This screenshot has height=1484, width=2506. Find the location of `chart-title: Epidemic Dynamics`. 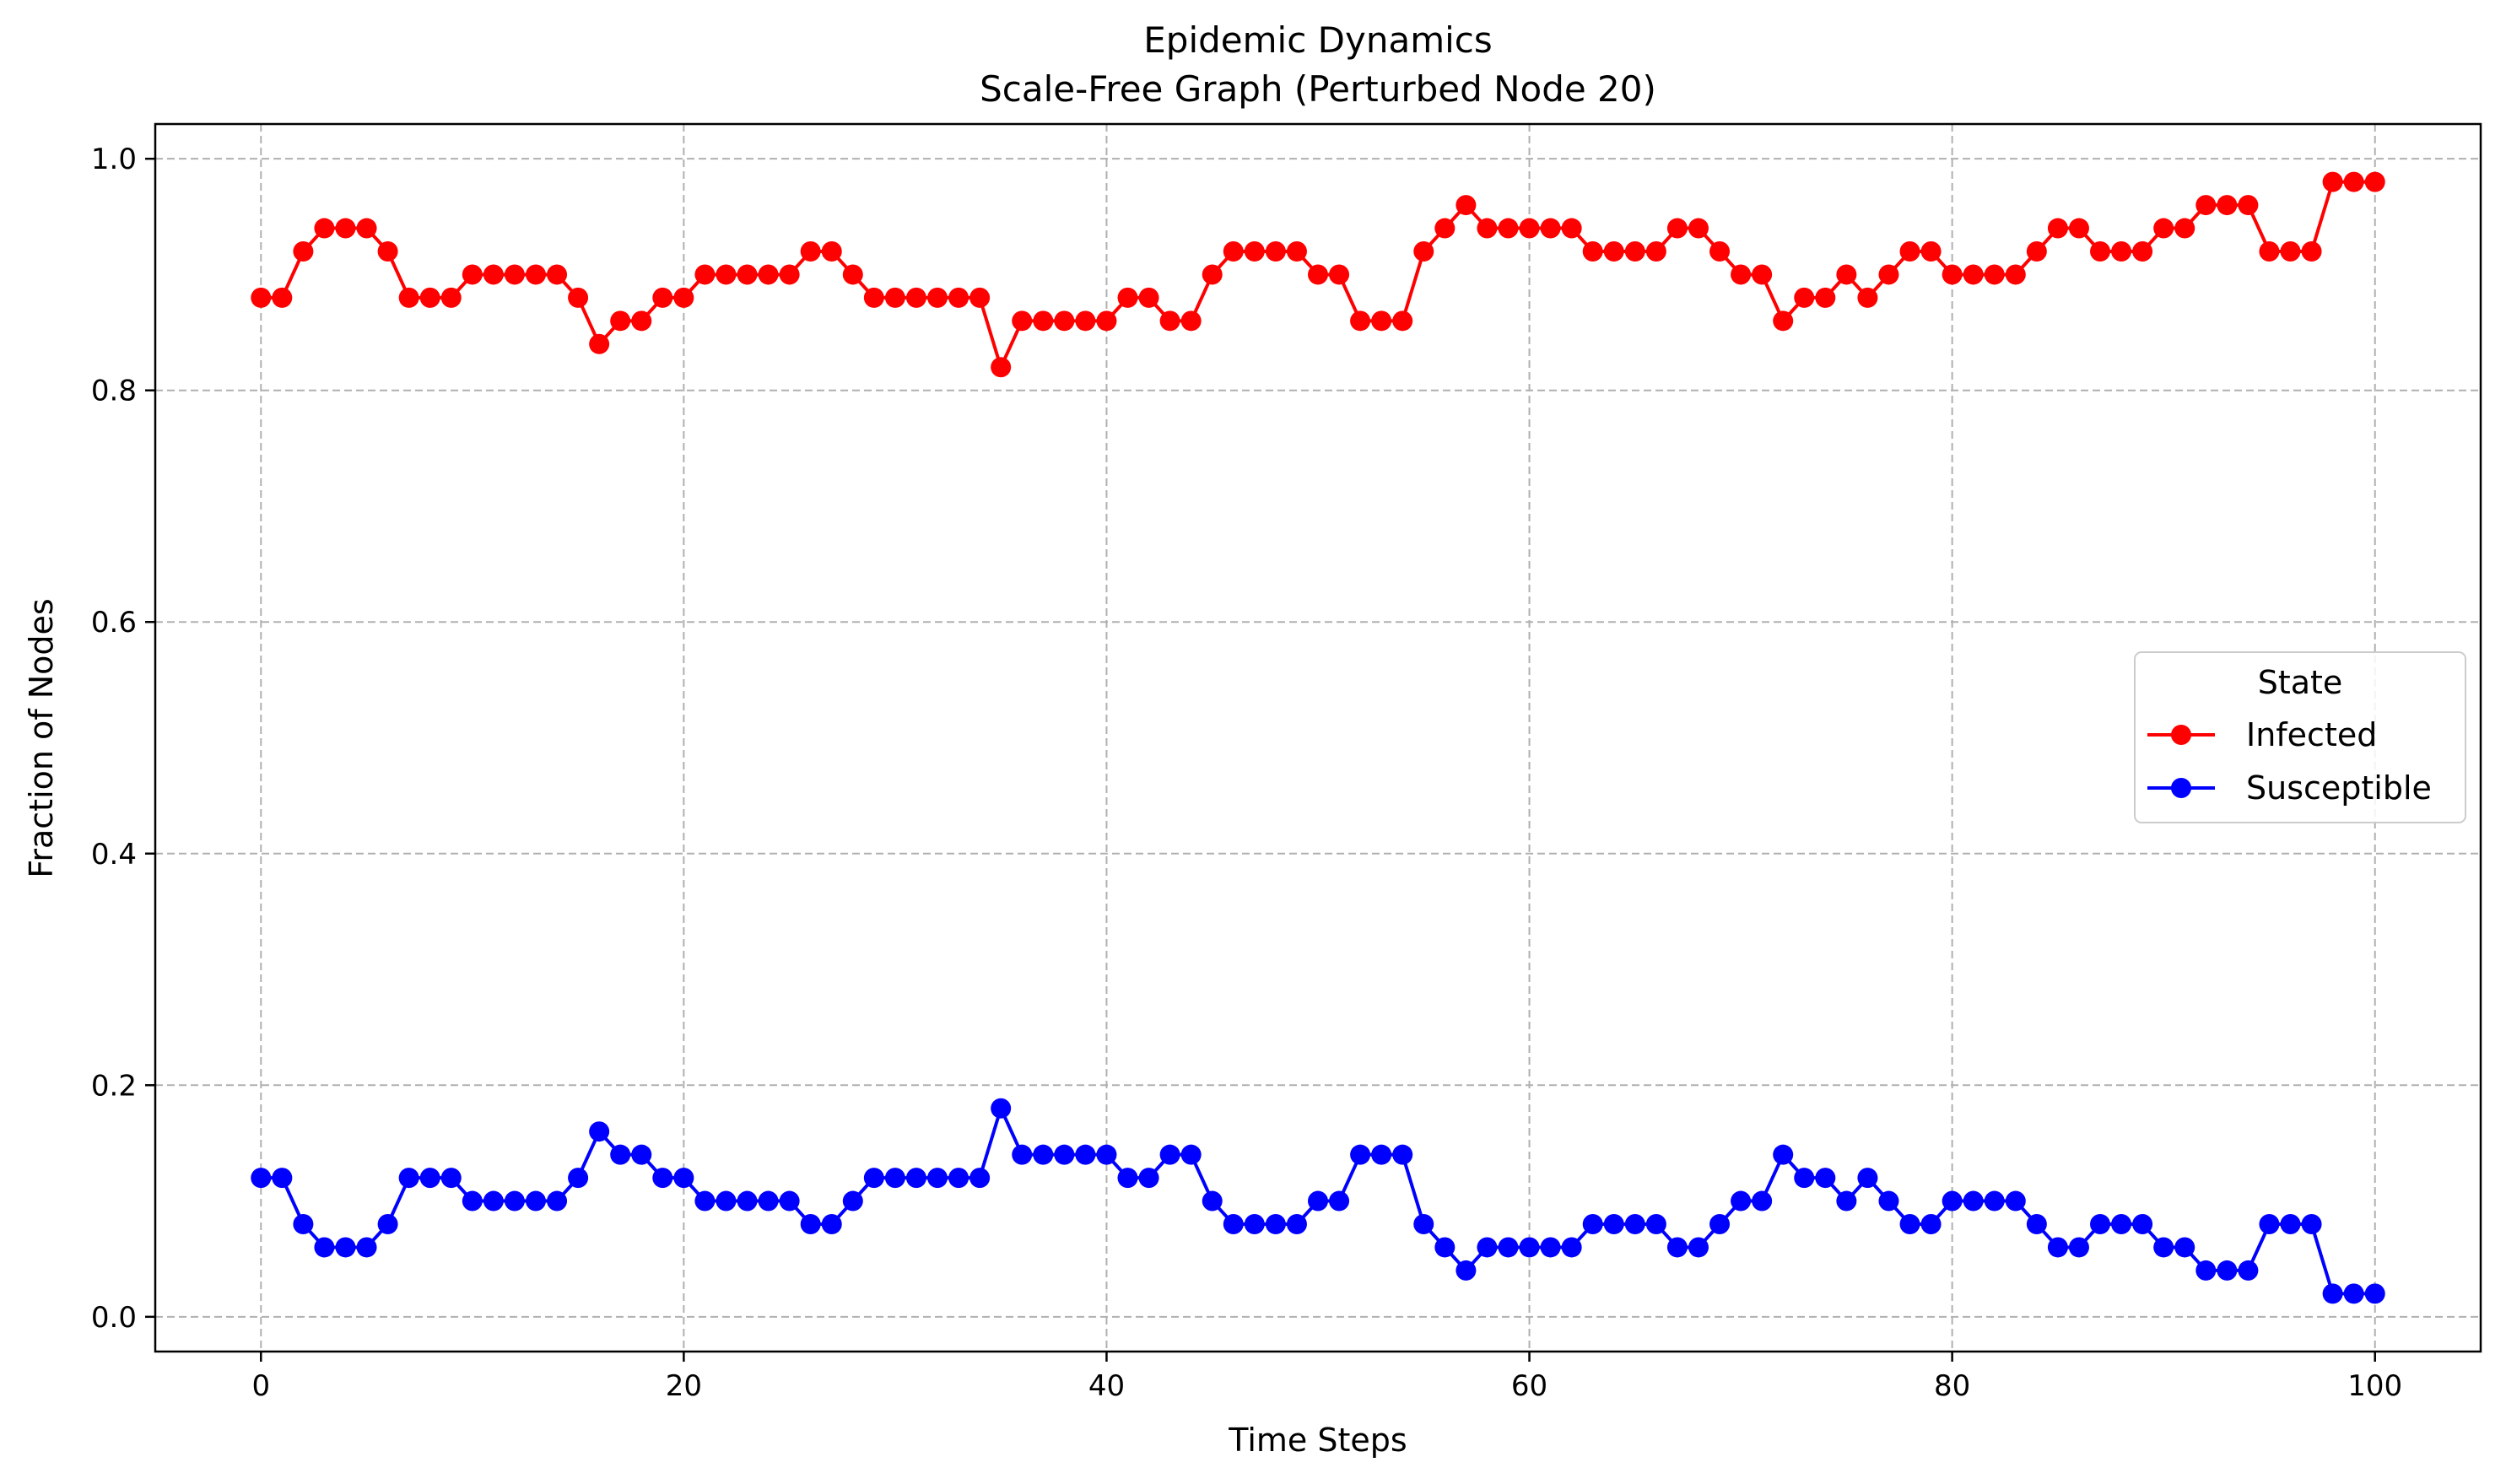

chart-title: Epidemic Dynamics is located at coordinates (1318, 40).